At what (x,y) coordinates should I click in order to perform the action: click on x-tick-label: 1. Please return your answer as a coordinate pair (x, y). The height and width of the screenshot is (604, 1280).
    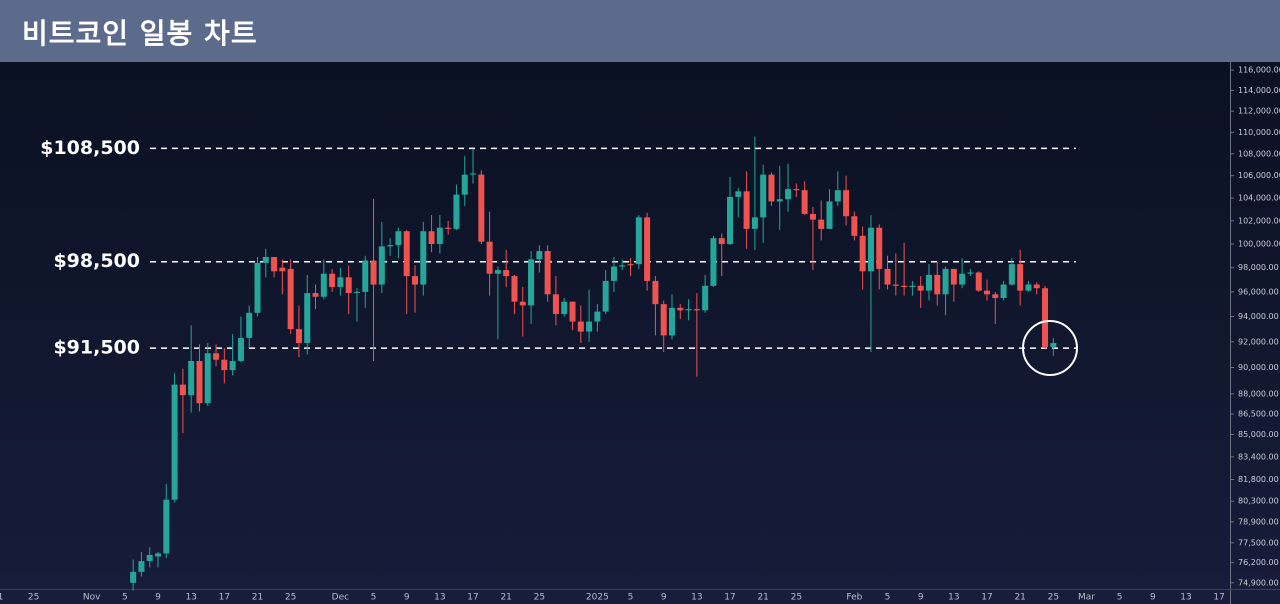
    Looking at the image, I should click on (1, 598).